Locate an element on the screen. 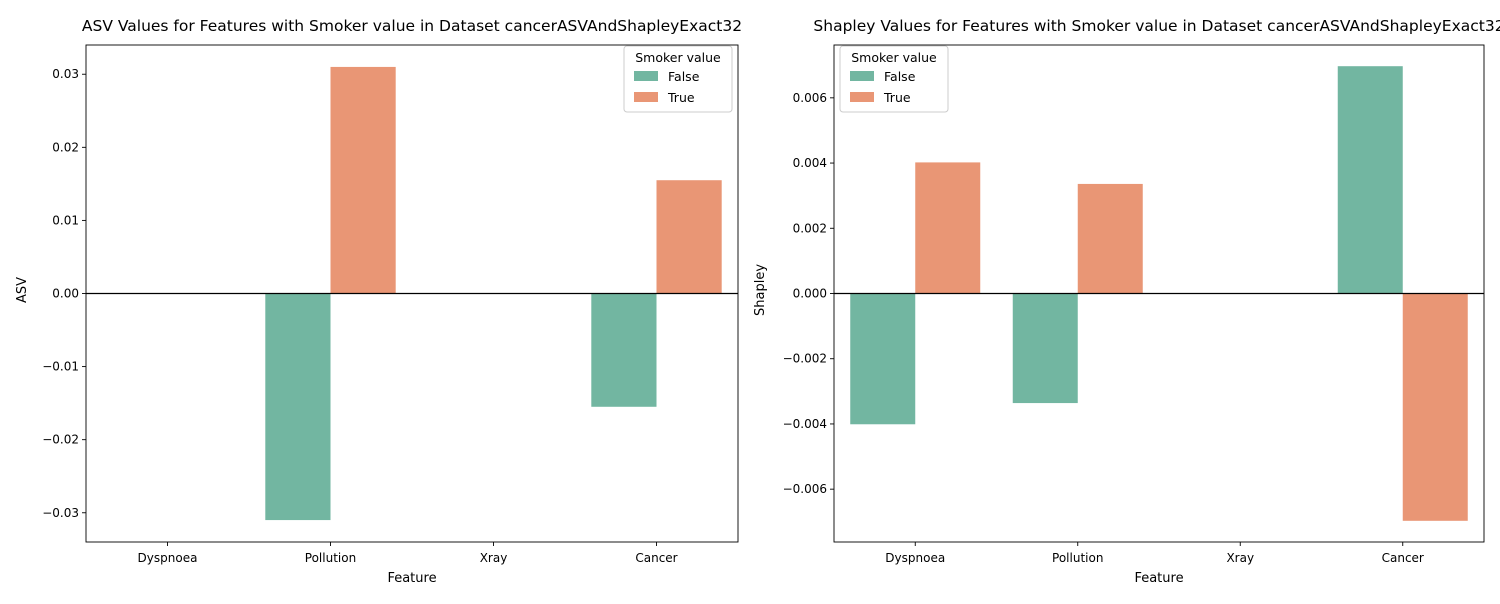  y-tick-label: −0.02 is located at coordinates (60, 440).